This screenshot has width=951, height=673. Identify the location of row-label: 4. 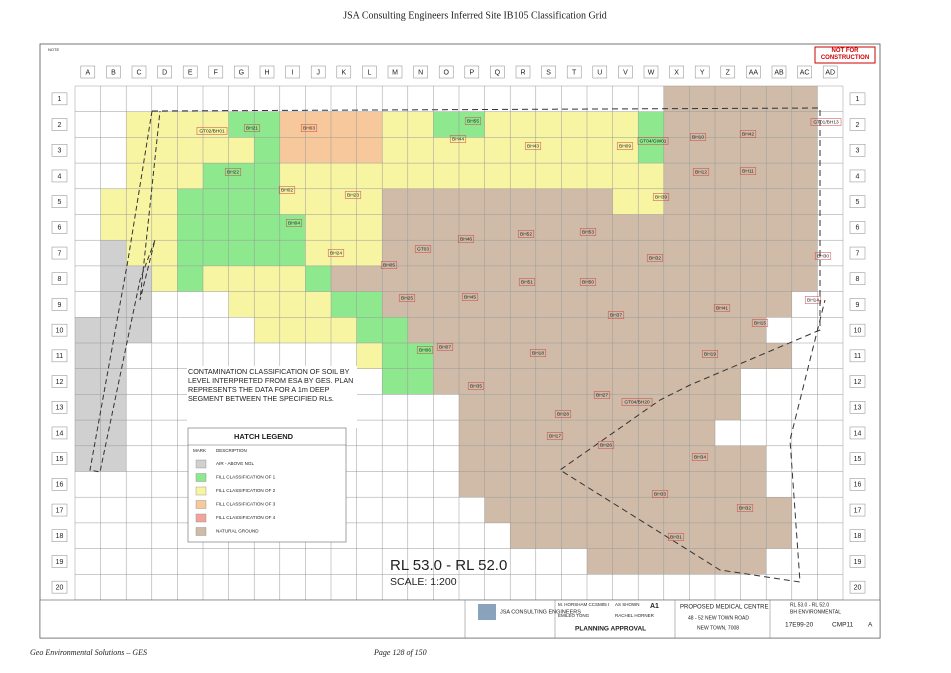
(60, 176).